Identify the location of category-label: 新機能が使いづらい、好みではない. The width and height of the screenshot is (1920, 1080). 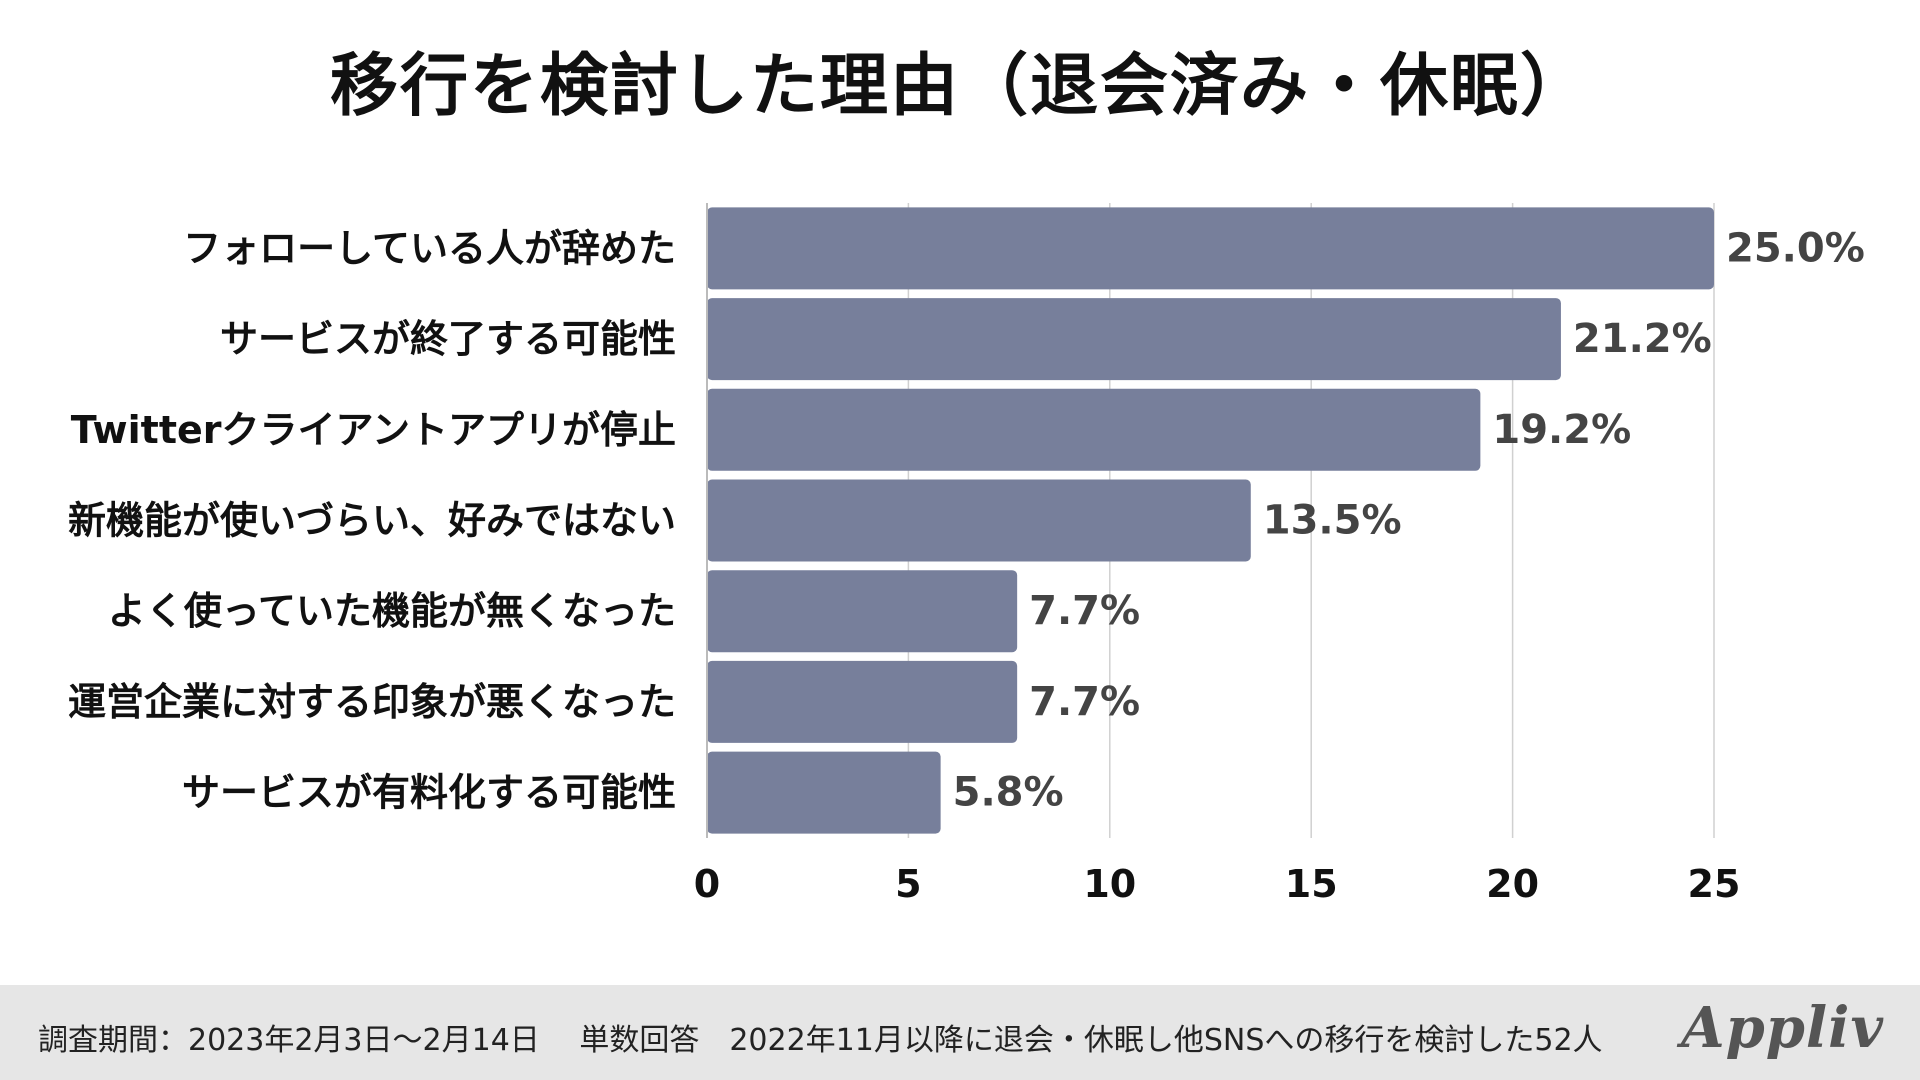
(372, 521).